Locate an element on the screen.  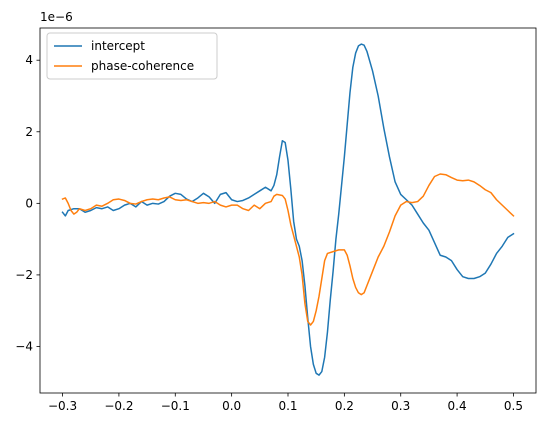
y-tick-label: 0 is located at coordinates (29, 203).